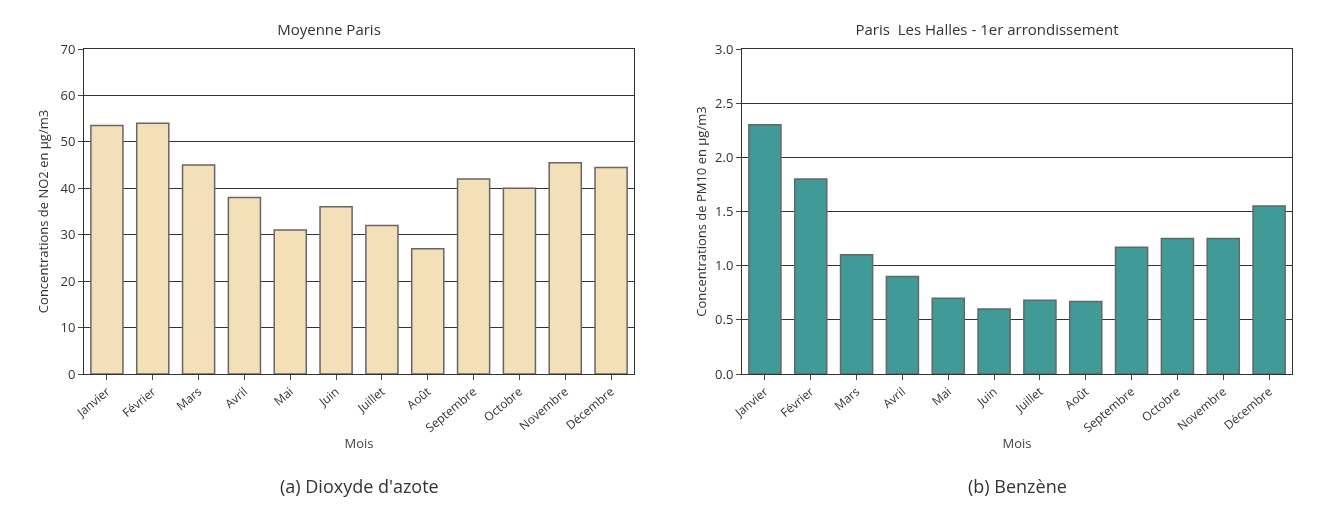  What do you see at coordinates (71, 373) in the screenshot?
I see `y-tick-label: 0` at bounding box center [71, 373].